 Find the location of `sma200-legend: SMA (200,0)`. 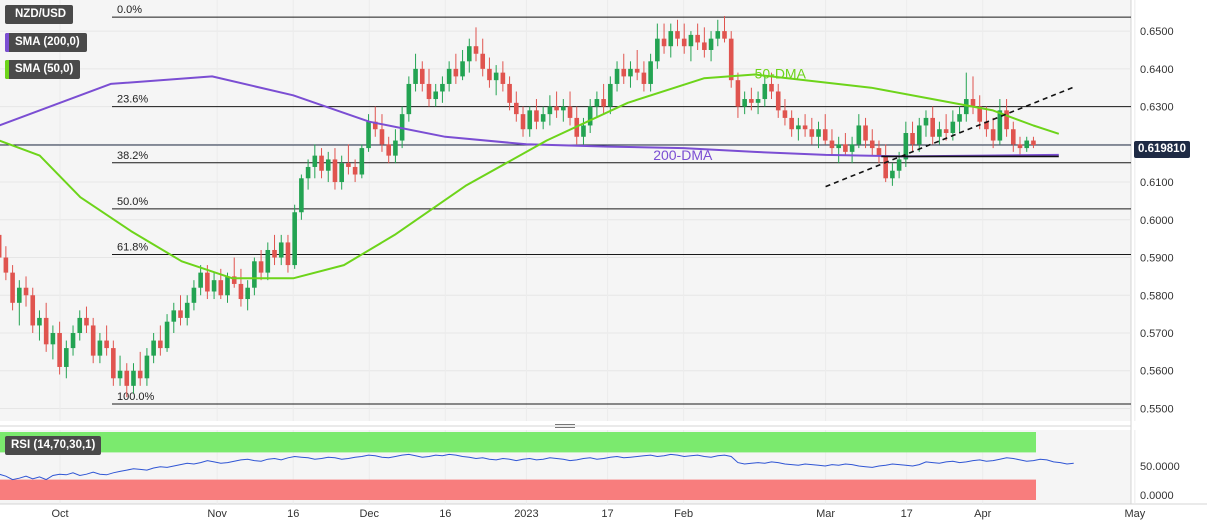

sma200-legend: SMA (200,0) is located at coordinates (46, 42).